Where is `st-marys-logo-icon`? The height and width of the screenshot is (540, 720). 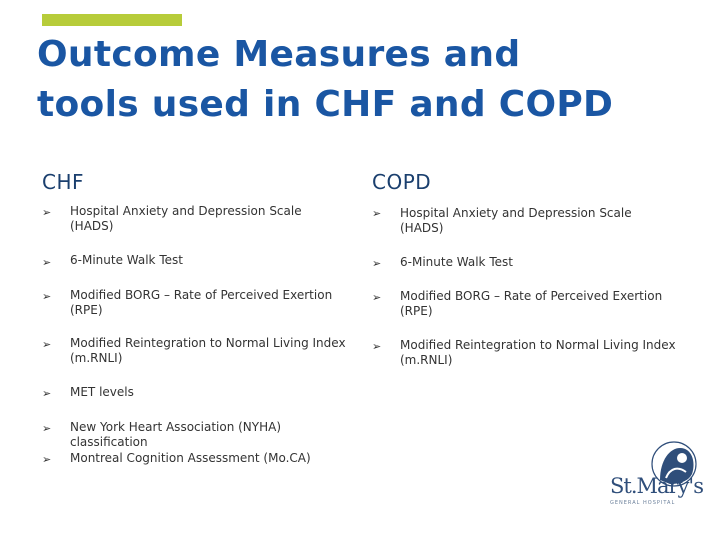 st-marys-logo-icon is located at coordinates (674, 464).